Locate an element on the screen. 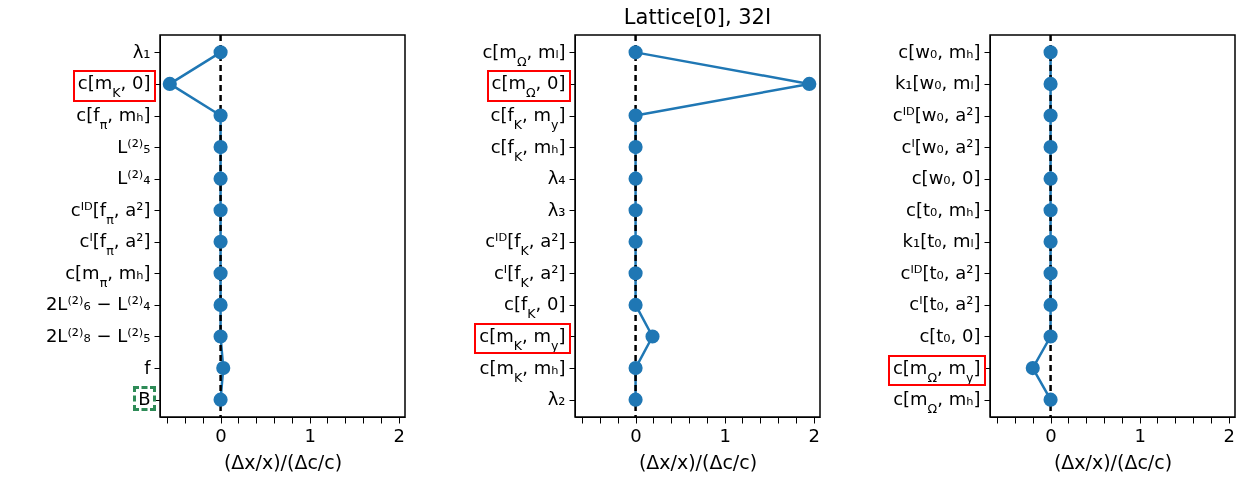 This screenshot has width=1252, height=502. y-tick-label: 2L⁽²⁾₆ − L⁽²⁾₄ is located at coordinates (98, 304).